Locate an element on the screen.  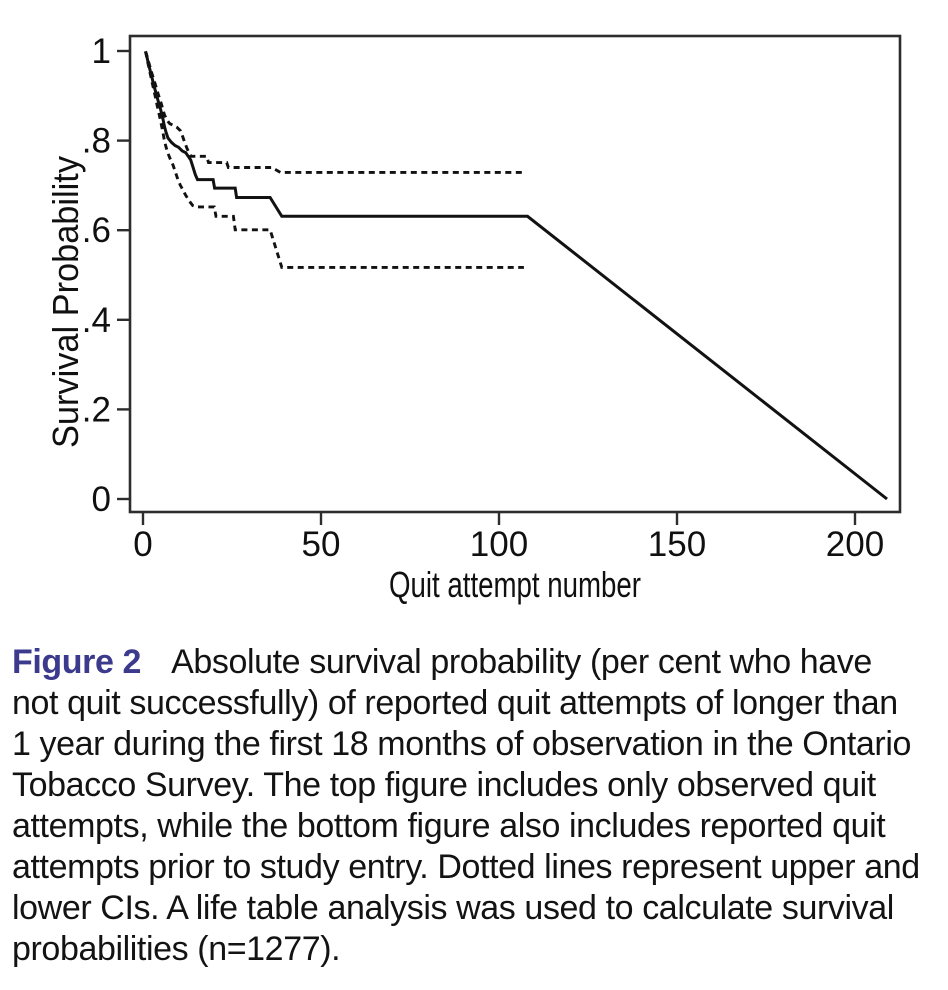
y-tick-label: 1 is located at coordinates (101, 51).